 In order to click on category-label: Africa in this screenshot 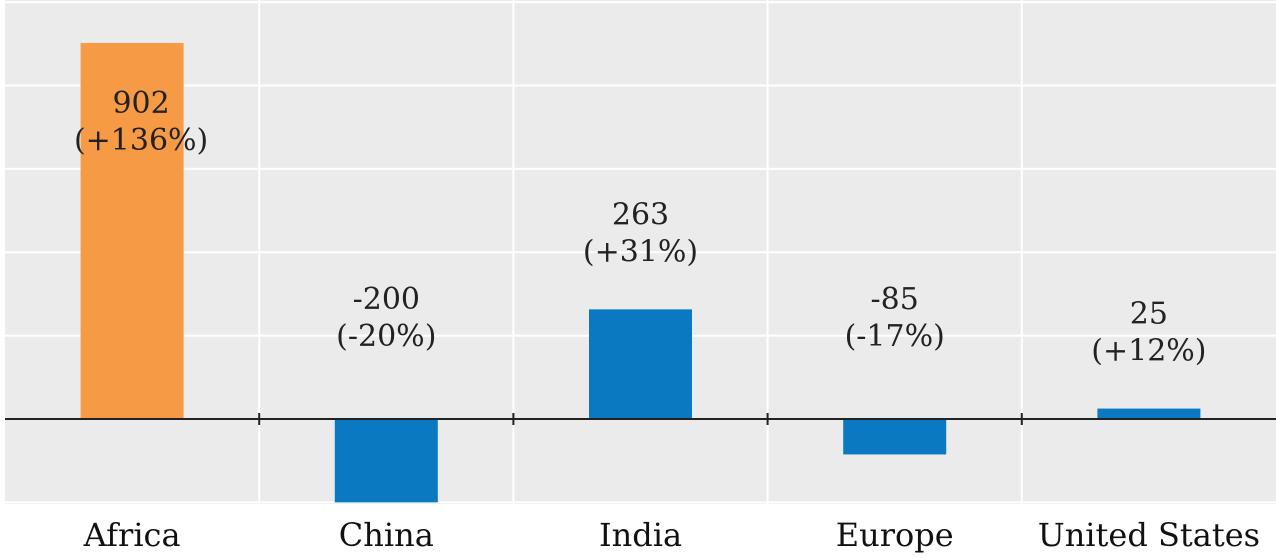, I will do `click(132, 535)`.